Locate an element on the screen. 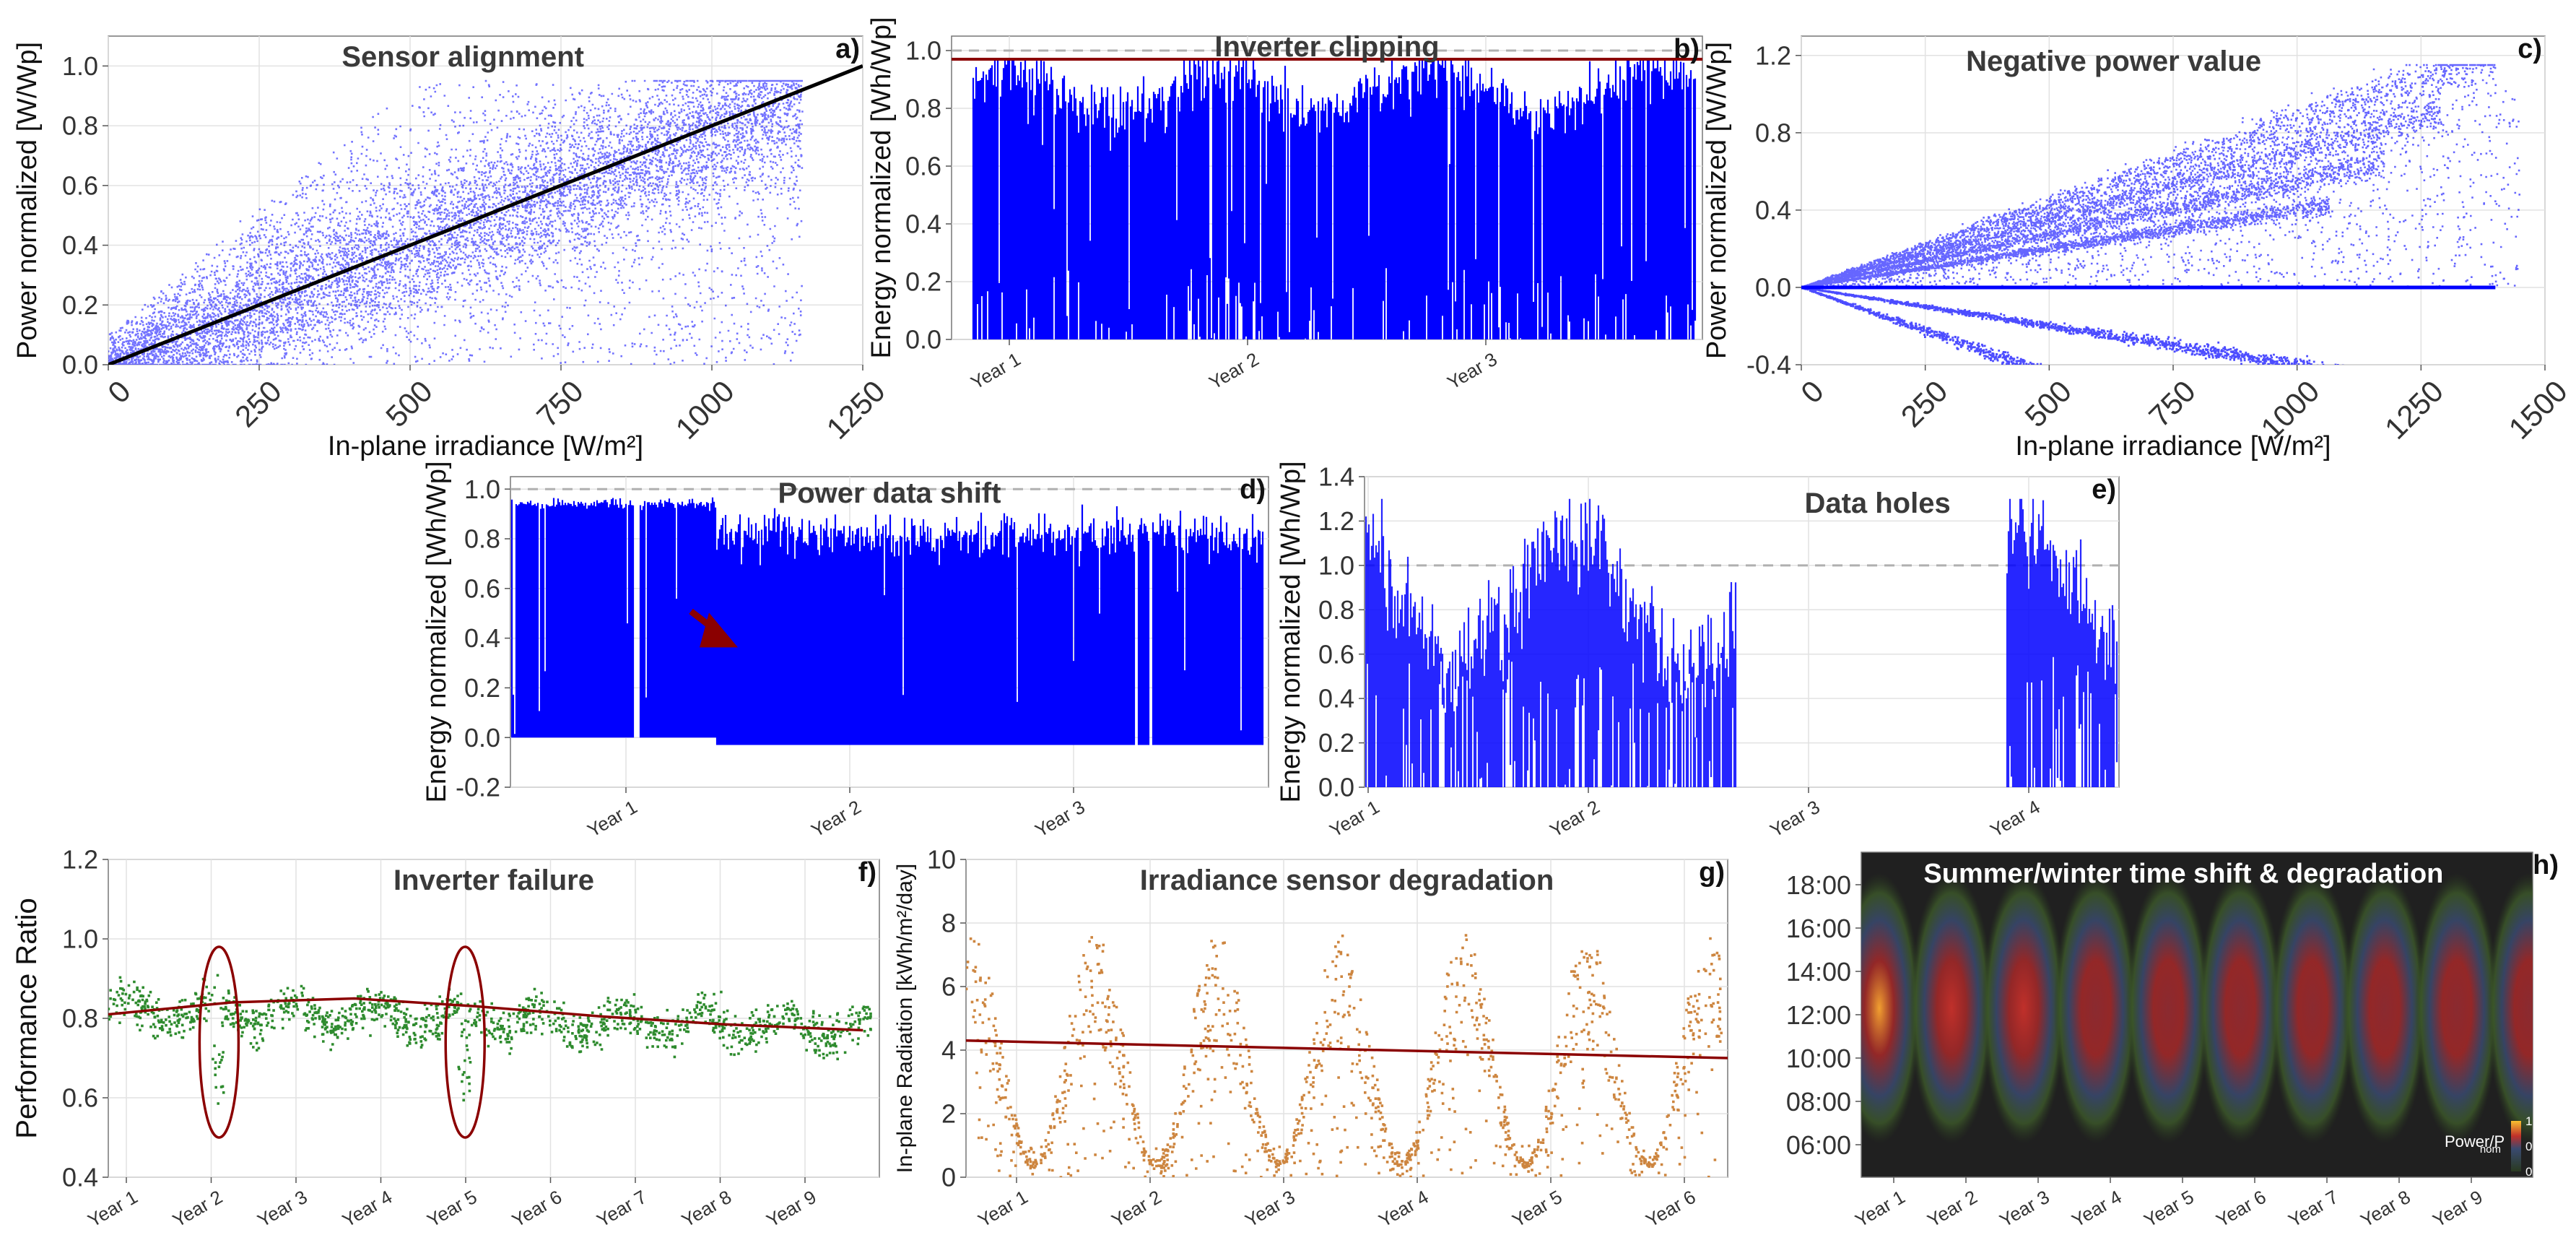 This screenshot has width=2576, height=1248. scatter-points is located at coordinates (1344, 1055).